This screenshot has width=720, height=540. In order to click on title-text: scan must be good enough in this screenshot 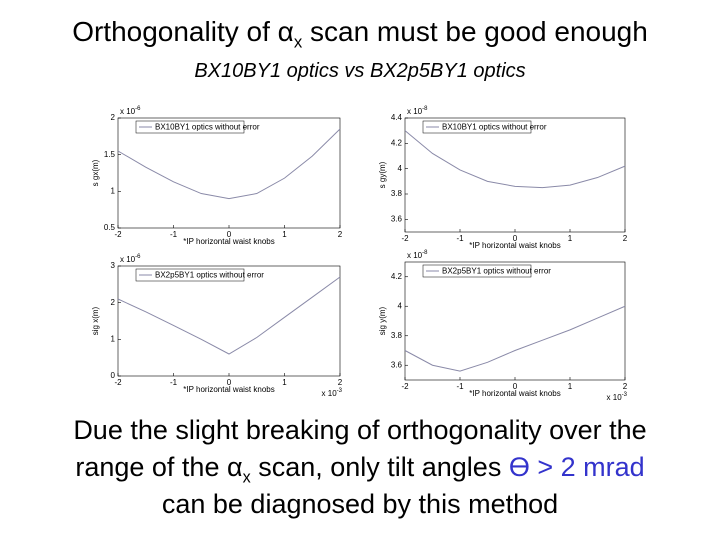, I will do `click(475, 31)`.